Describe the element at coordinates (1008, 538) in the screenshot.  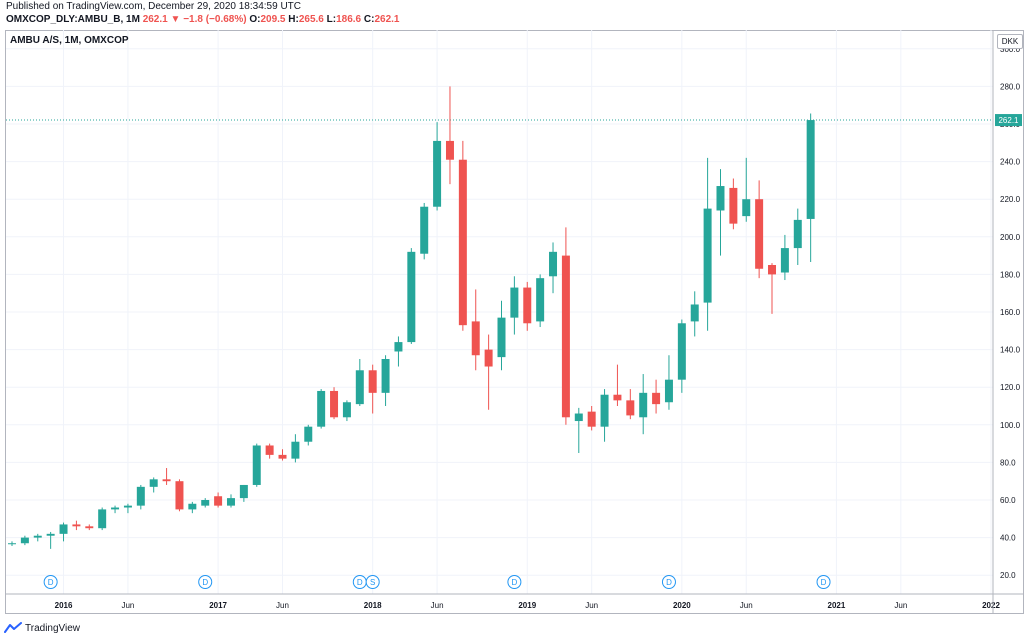
I see `y-tick-label: 40.0` at that location.